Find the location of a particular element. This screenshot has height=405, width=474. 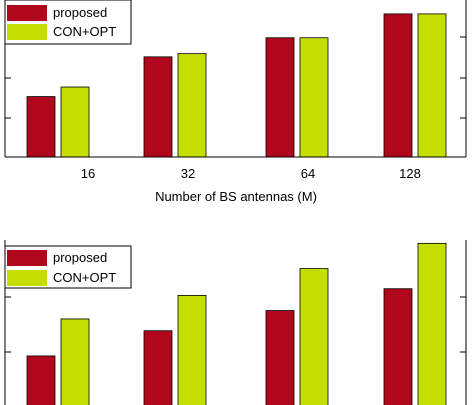

x-tick-label-128: 128 is located at coordinates (410, 173).